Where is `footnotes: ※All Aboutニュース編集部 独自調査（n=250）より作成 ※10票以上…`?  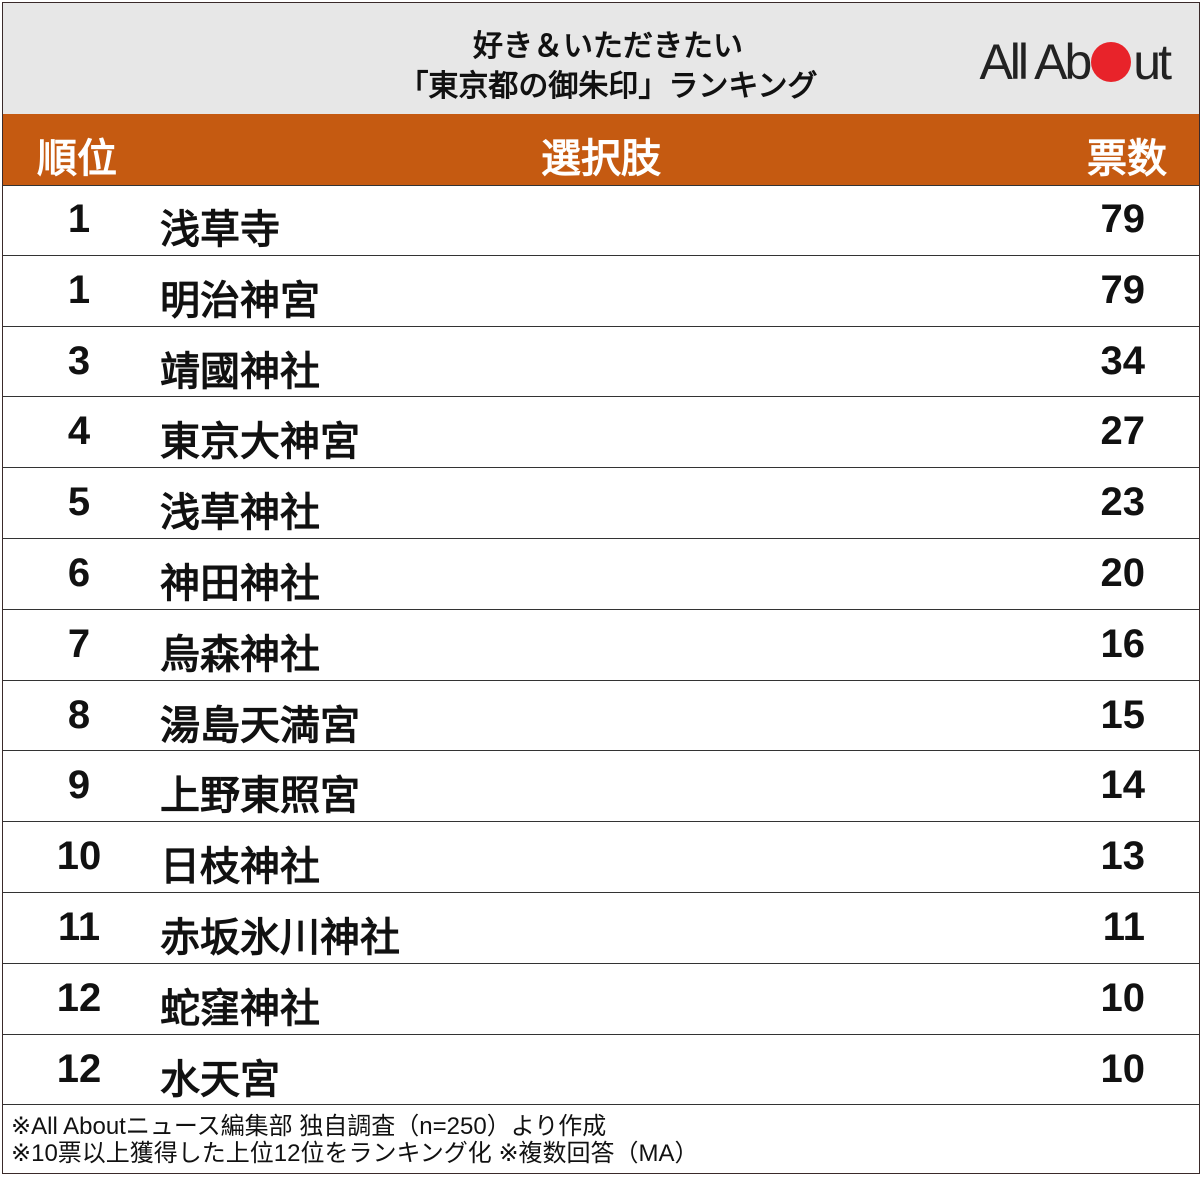 footnotes: ※All Aboutニュース編集部 独自調査（n=250）より作成 ※10票以上… is located at coordinates (355, 1140).